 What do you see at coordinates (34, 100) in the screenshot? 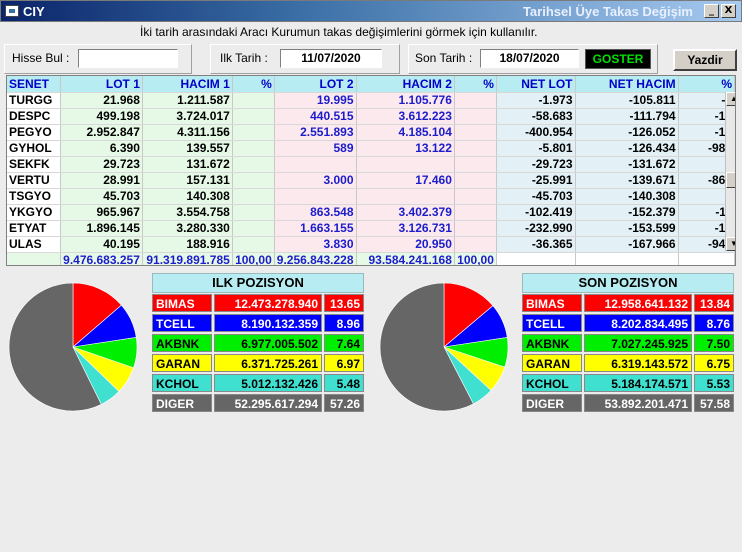
I see `table-cell: TURGG` at bounding box center [34, 100].